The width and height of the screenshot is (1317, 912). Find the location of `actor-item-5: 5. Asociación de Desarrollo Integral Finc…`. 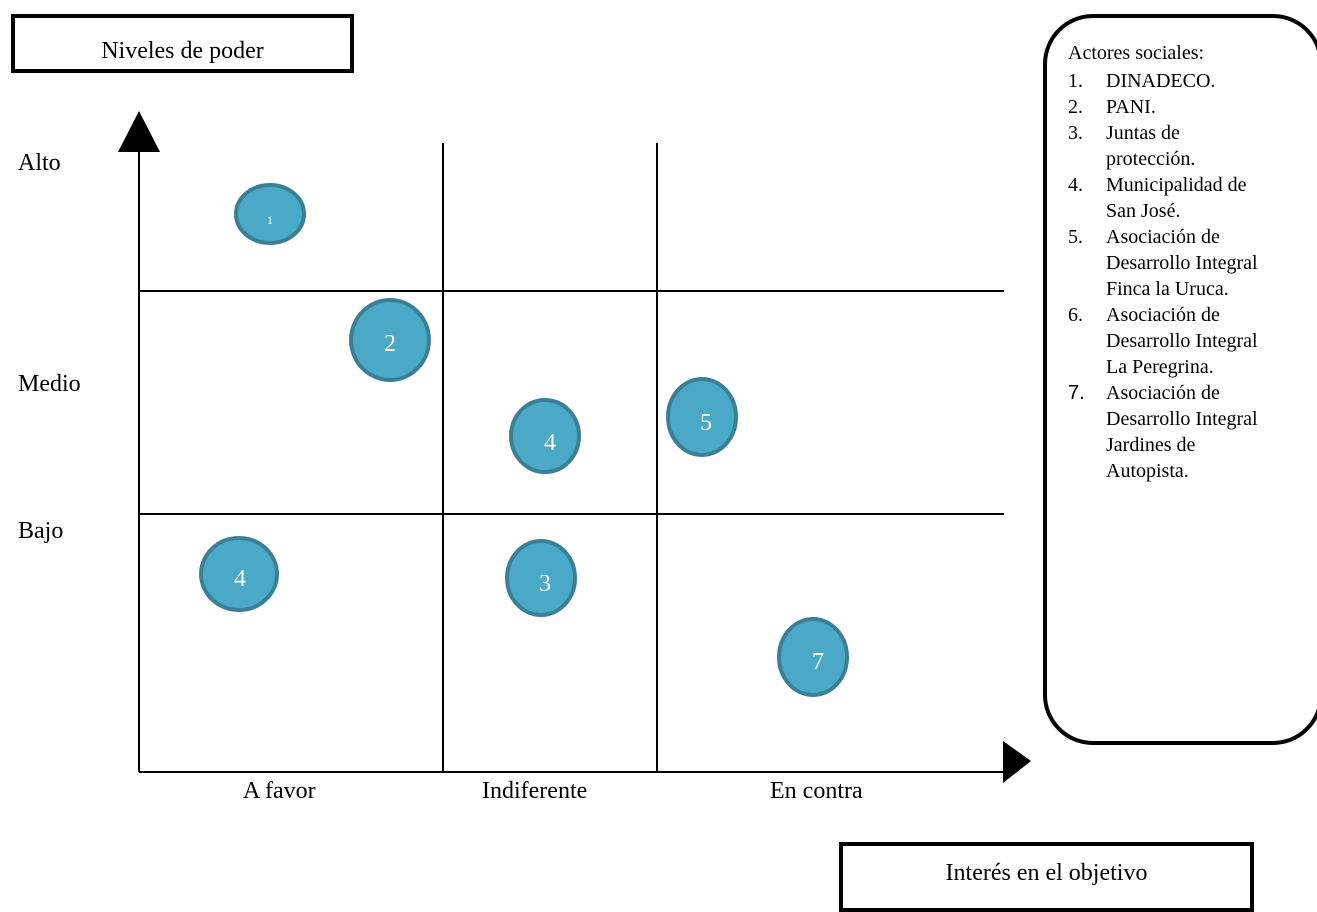

actor-item-5: 5. Asociación de Desarrollo Integral Finc… is located at coordinates (1163, 263).